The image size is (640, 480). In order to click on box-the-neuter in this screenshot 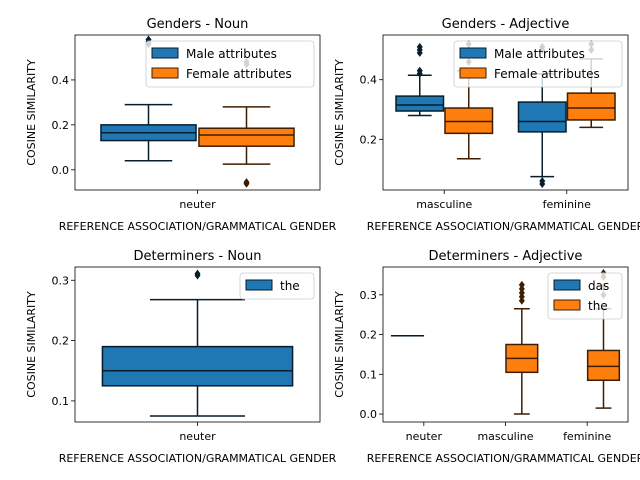, I will do `click(197, 343)`.